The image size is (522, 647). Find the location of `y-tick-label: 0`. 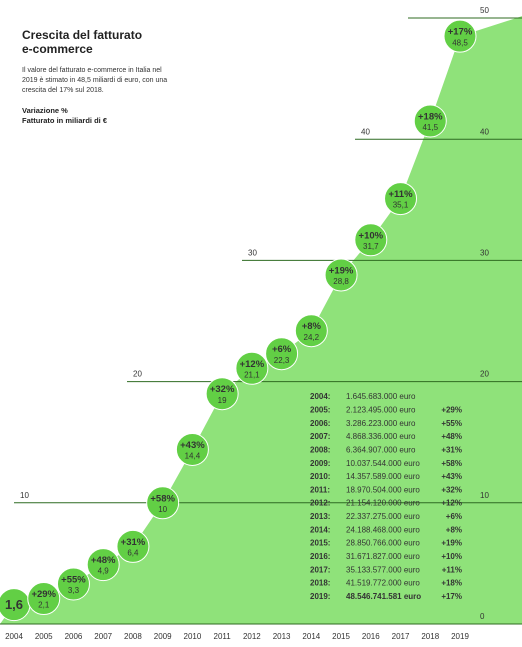

y-tick-label: 0 is located at coordinates (482, 616).